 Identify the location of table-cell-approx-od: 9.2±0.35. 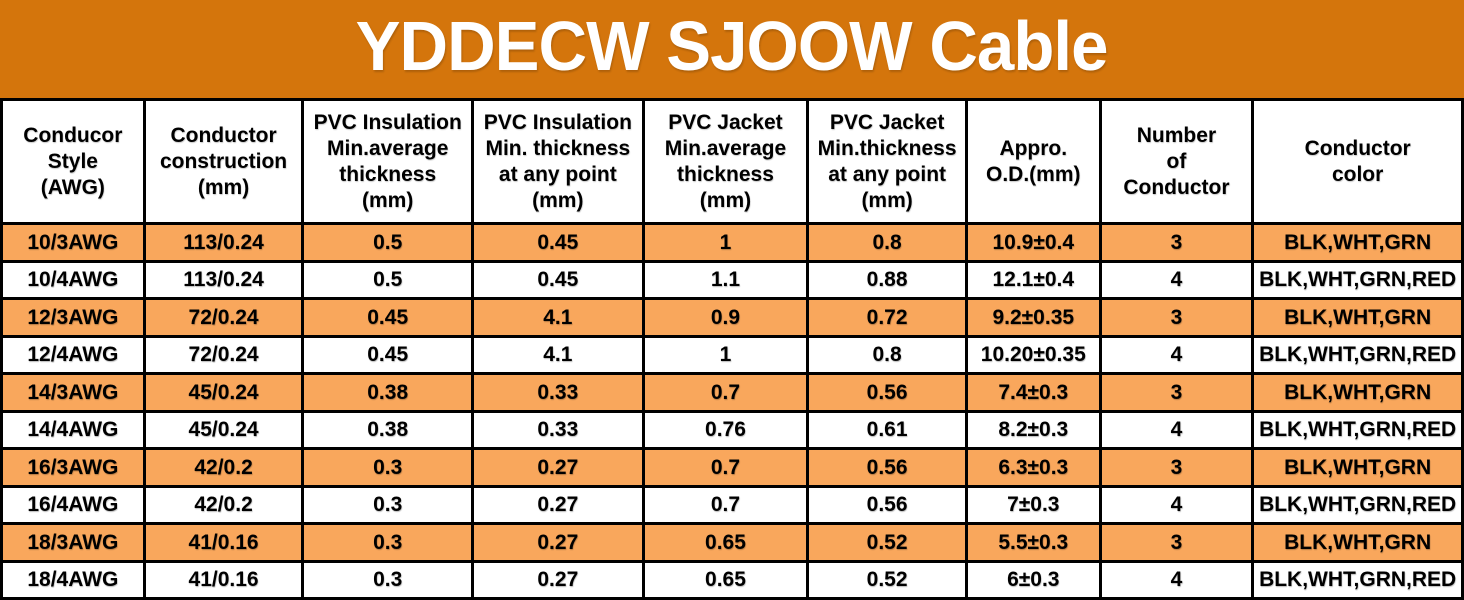
(1033, 317).